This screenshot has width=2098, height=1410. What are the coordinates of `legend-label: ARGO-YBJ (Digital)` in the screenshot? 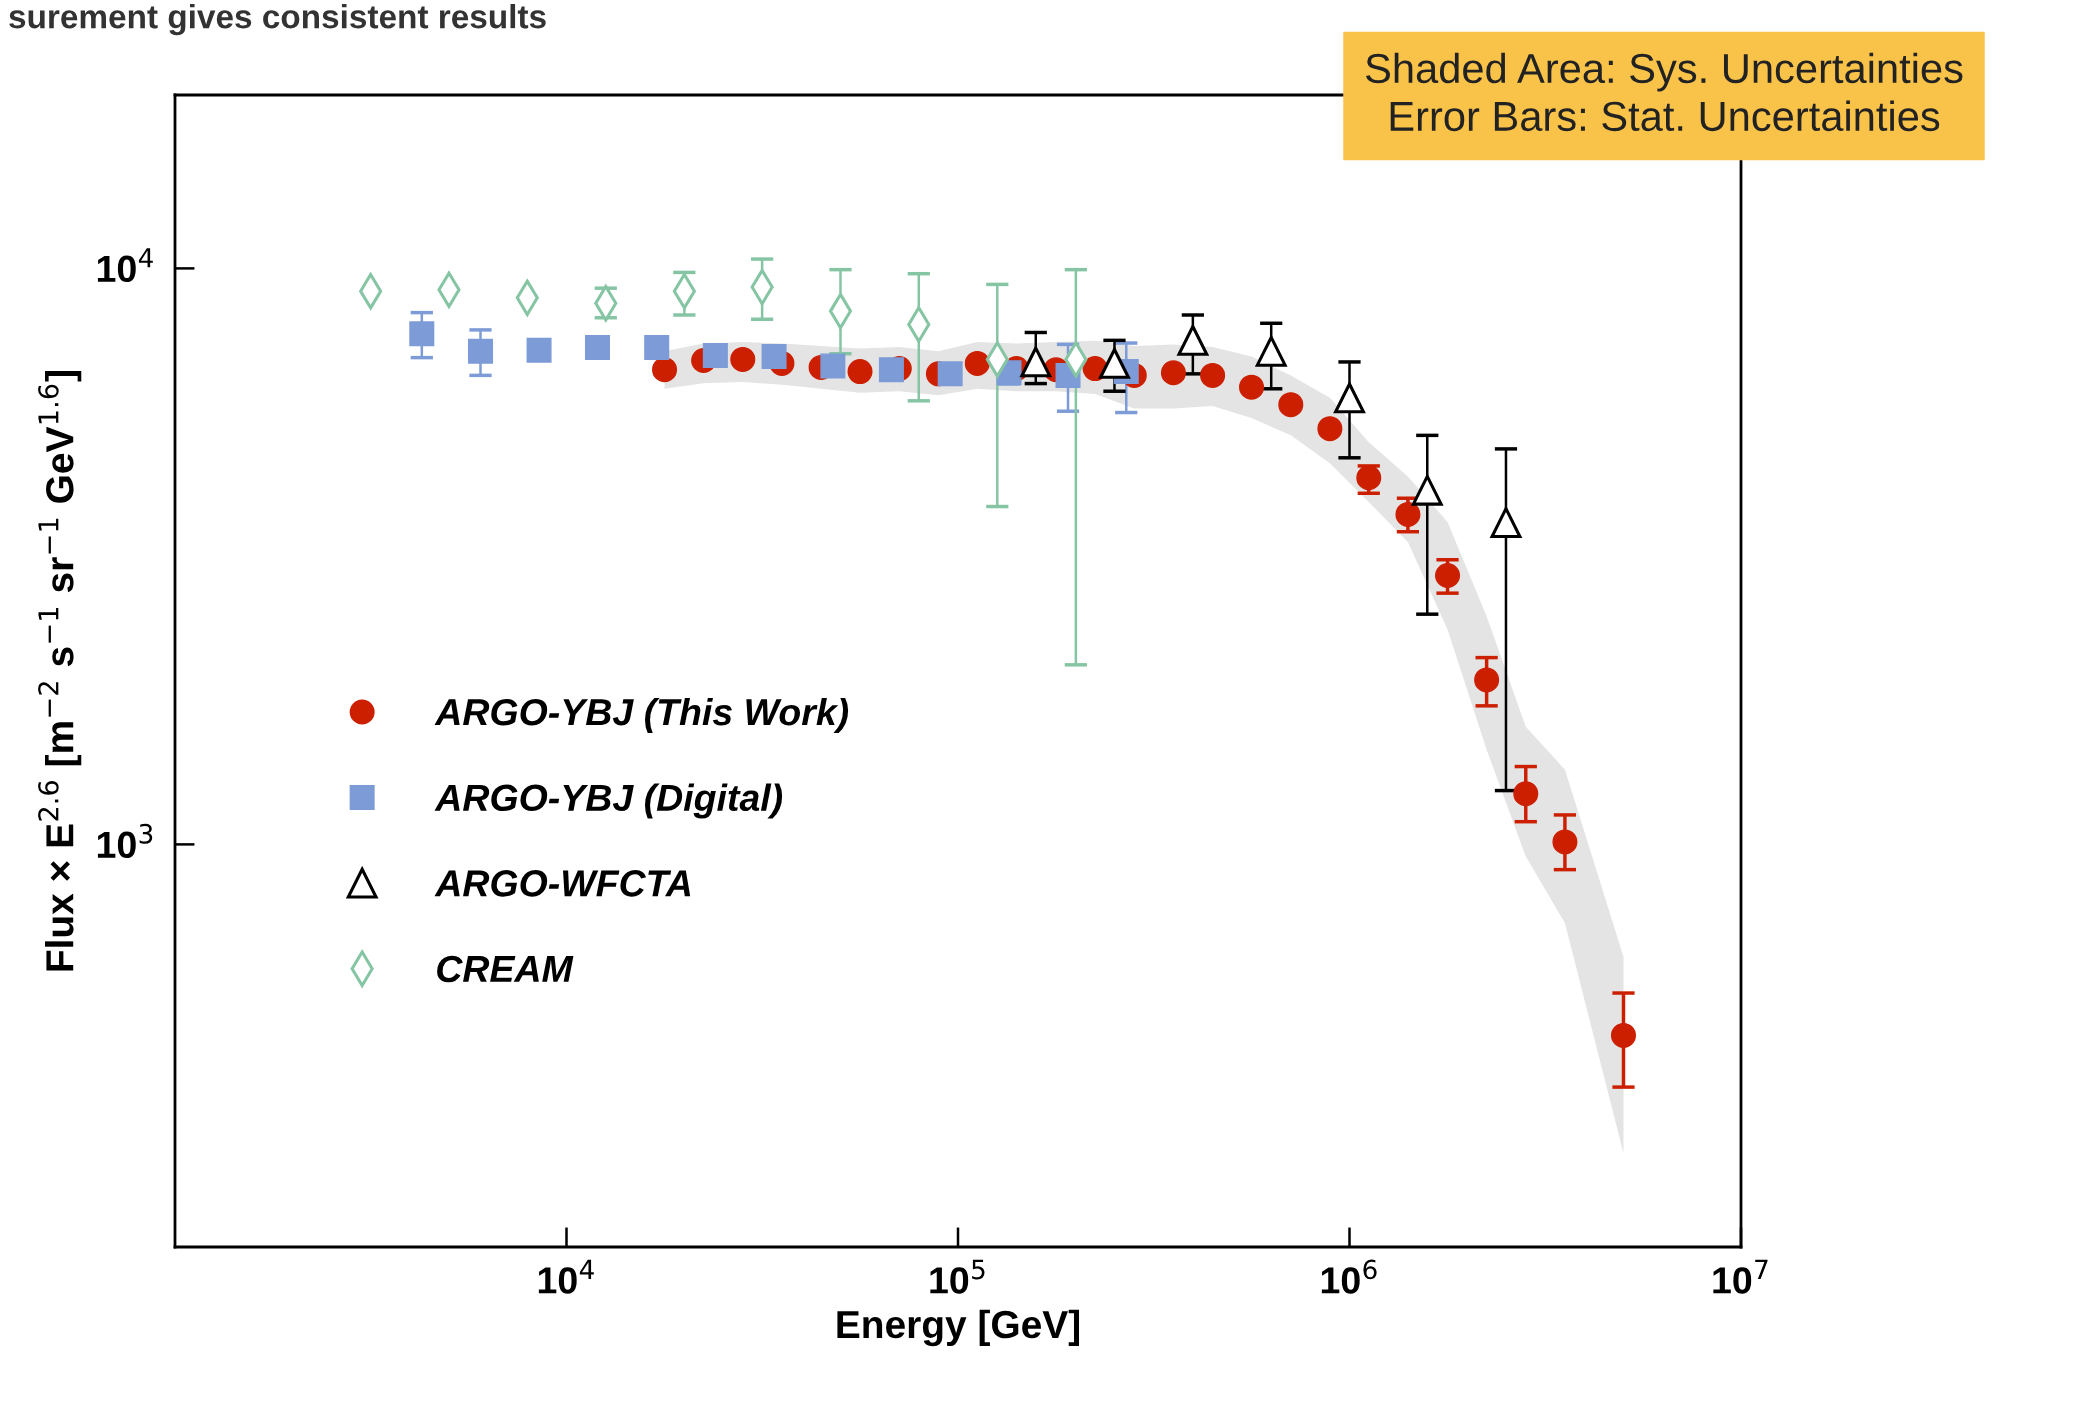 It's located at (608, 801).